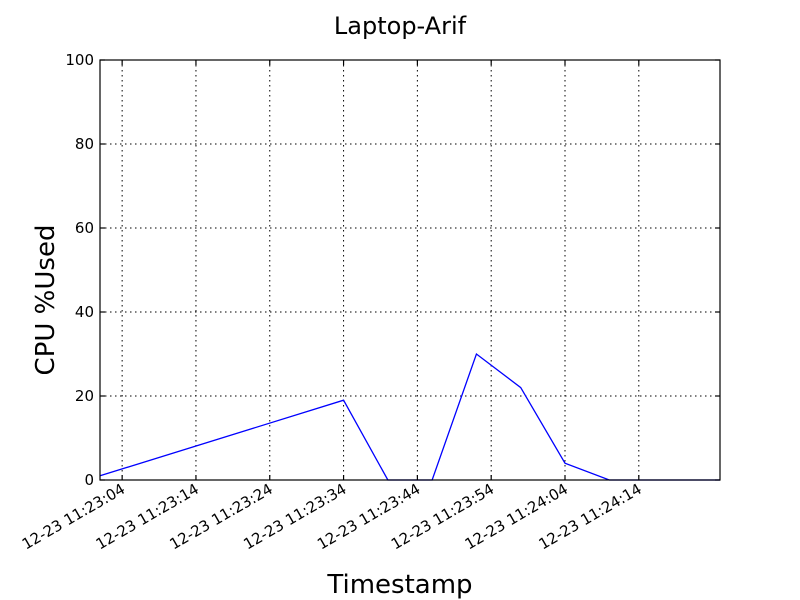  I want to click on y-tick-label: 80, so click(84, 144).